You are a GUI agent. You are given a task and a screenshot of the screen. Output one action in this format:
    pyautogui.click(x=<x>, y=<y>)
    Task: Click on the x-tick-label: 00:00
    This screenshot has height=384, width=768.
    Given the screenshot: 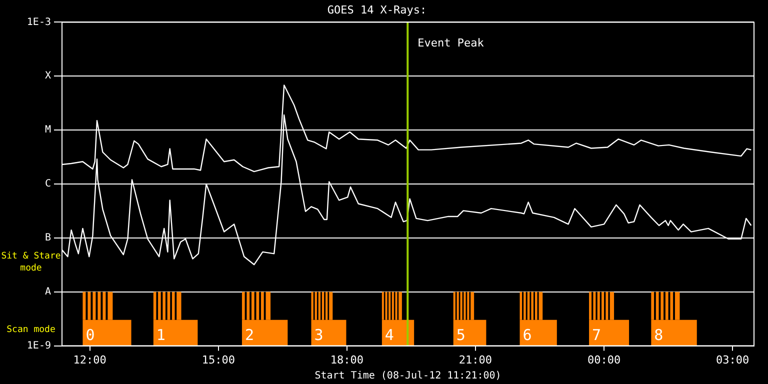 What is the action you would take?
    pyautogui.click(x=604, y=359)
    